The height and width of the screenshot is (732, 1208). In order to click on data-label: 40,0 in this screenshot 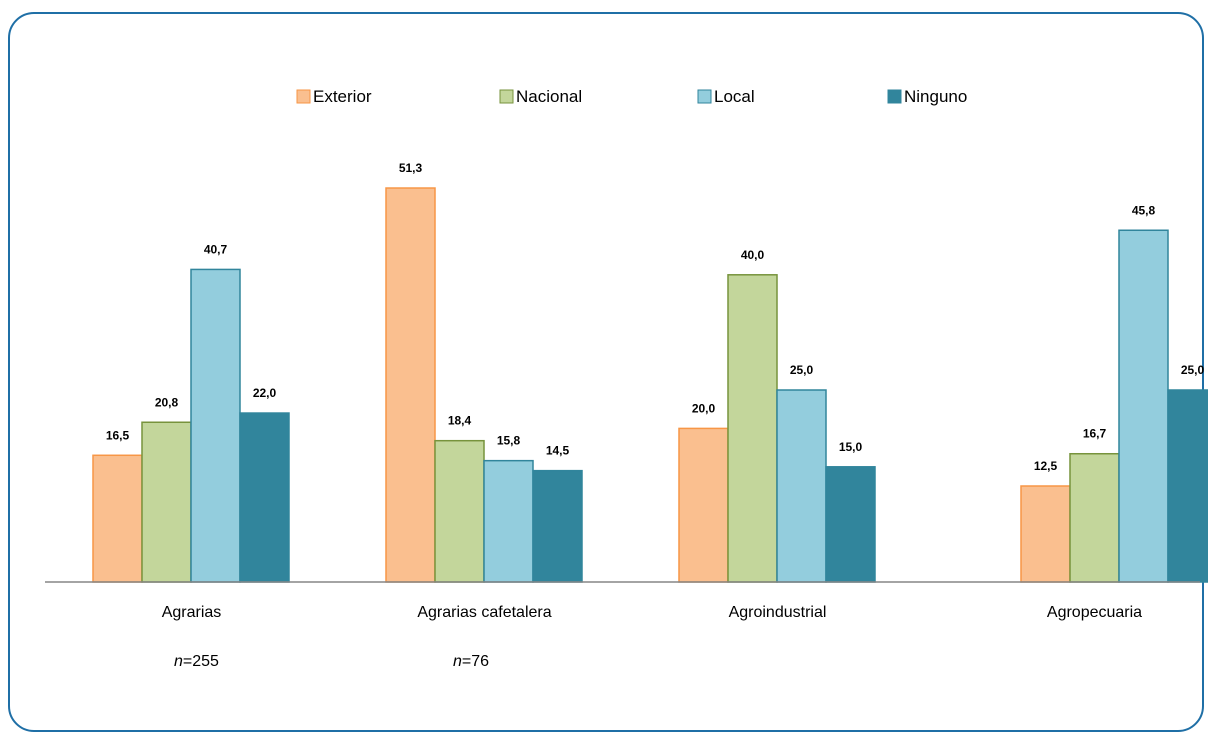, I will do `click(753, 255)`.